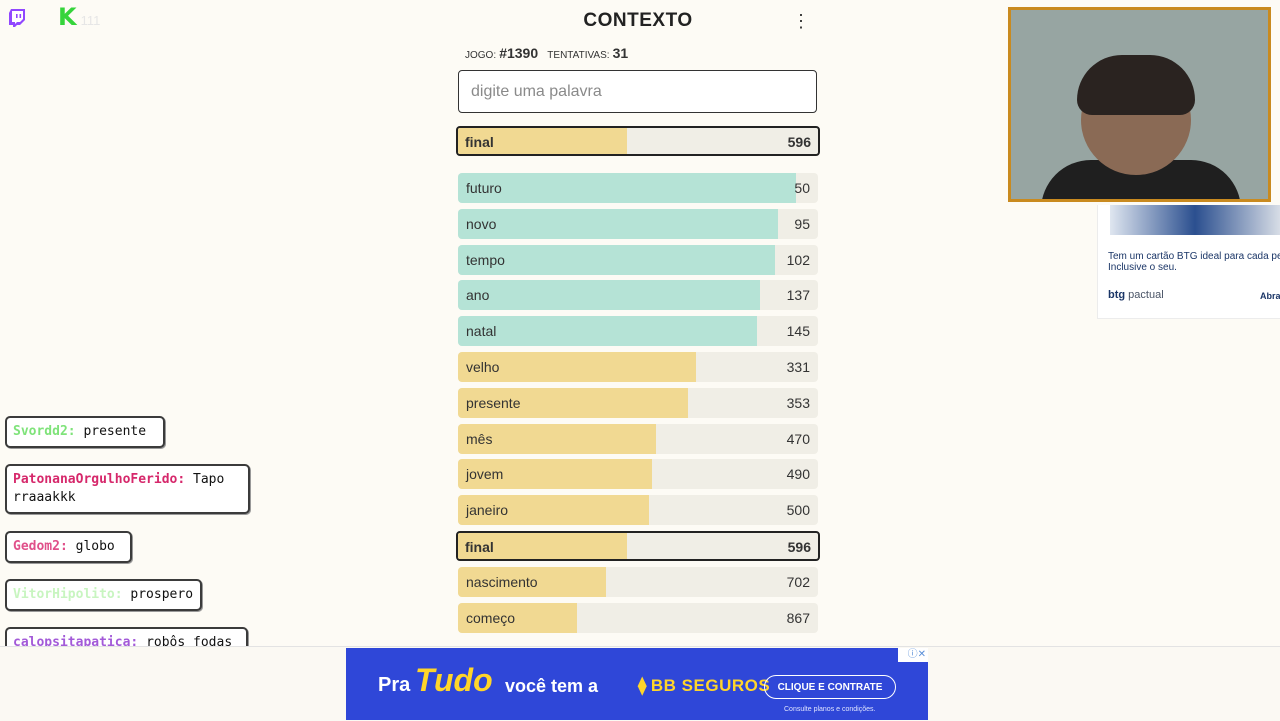 The image size is (1280, 721). I want to click on guess-row: presente 353, so click(638, 402).